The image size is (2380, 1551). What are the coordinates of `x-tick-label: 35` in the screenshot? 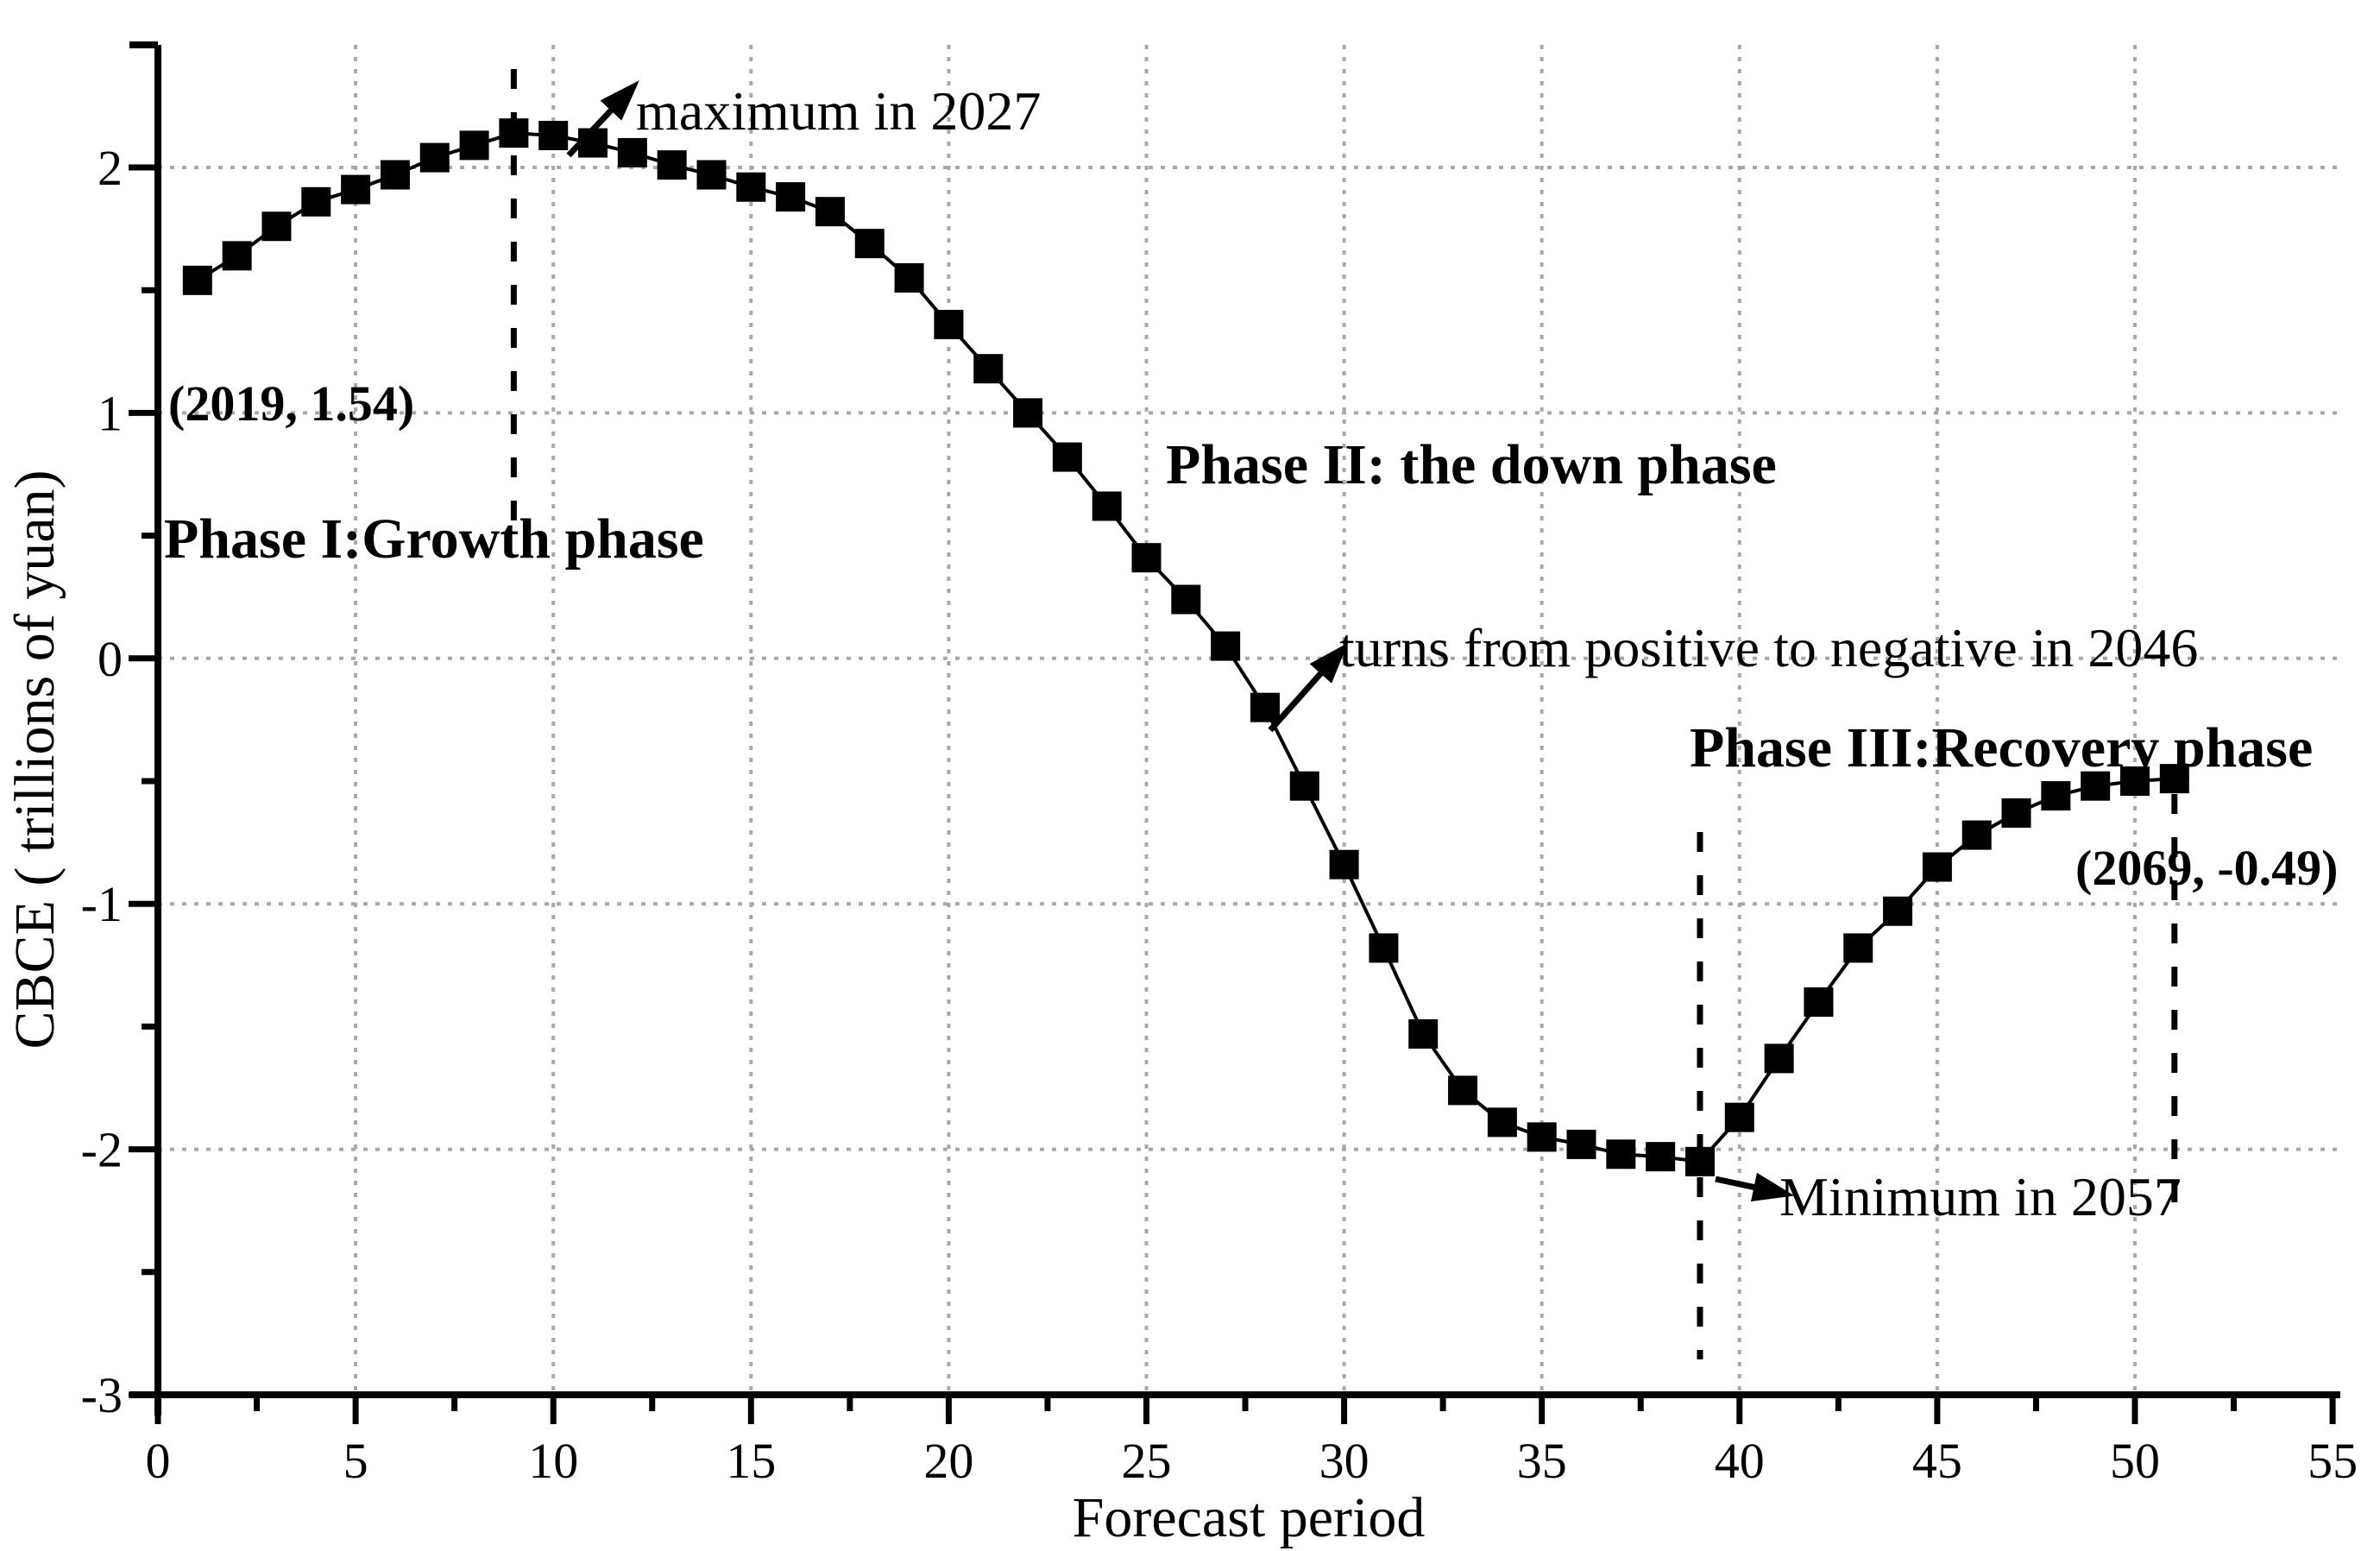 It's located at (1542, 1461).